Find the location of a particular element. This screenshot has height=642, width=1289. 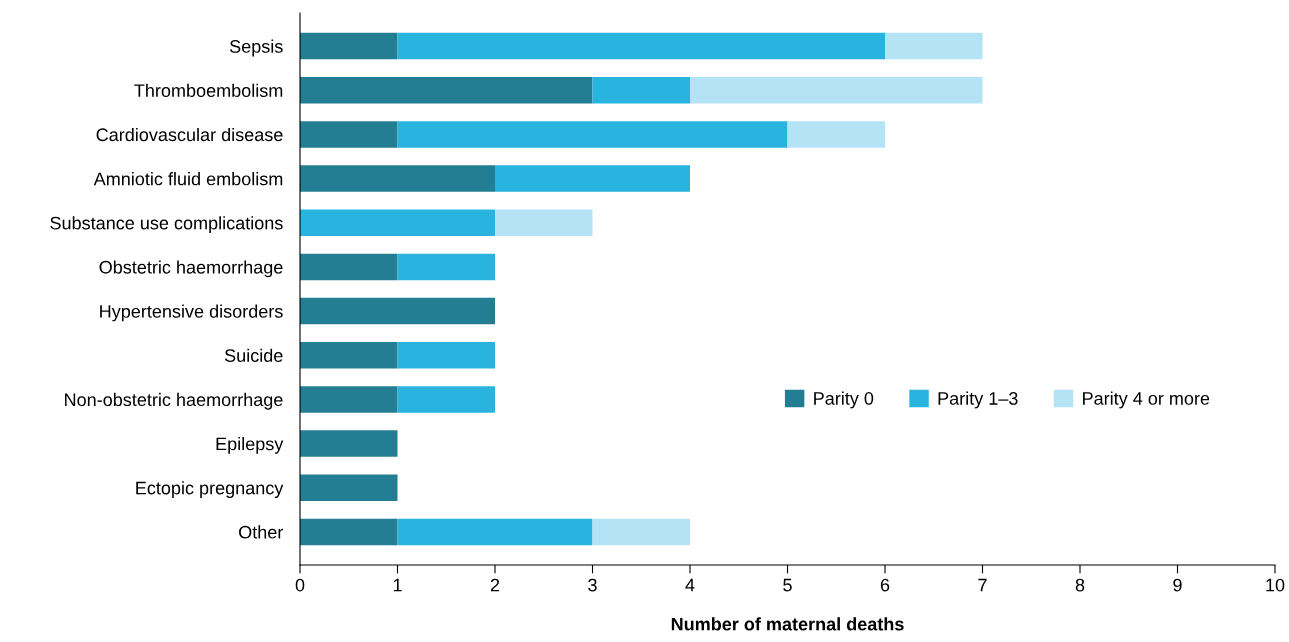

x-tick-label: 3 is located at coordinates (592, 585).